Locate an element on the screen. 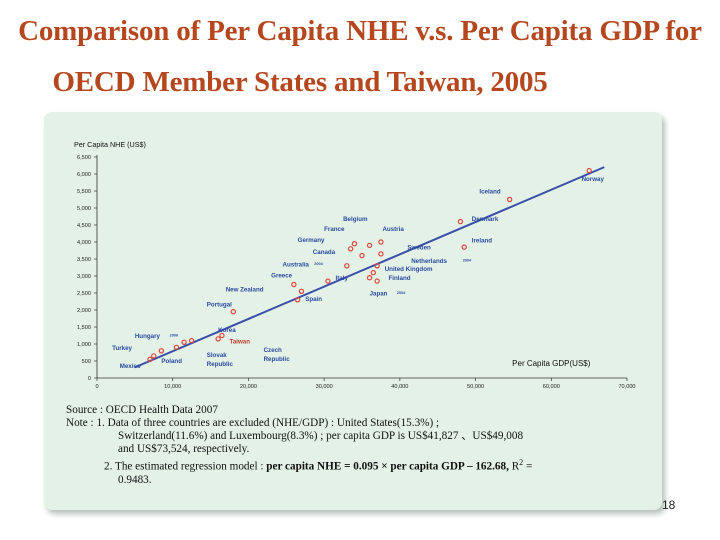 The height and width of the screenshot is (540, 720). y-tick-label: 1,000 is located at coordinates (84, 345).